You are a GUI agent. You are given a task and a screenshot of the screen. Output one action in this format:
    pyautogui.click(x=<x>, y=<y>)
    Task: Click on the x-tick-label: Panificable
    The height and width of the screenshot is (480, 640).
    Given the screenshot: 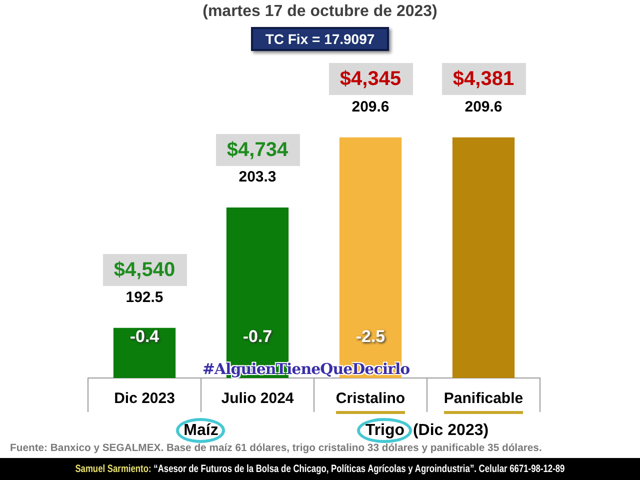 What is the action you would take?
    pyautogui.click(x=484, y=399)
    